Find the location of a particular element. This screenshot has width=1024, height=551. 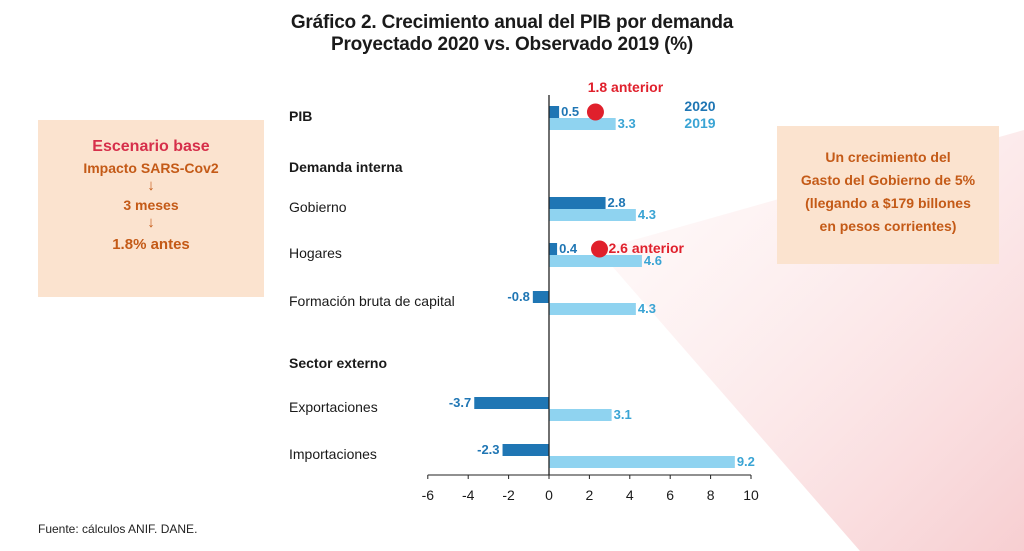

data-label-2019: 3.3 is located at coordinates (627, 123).